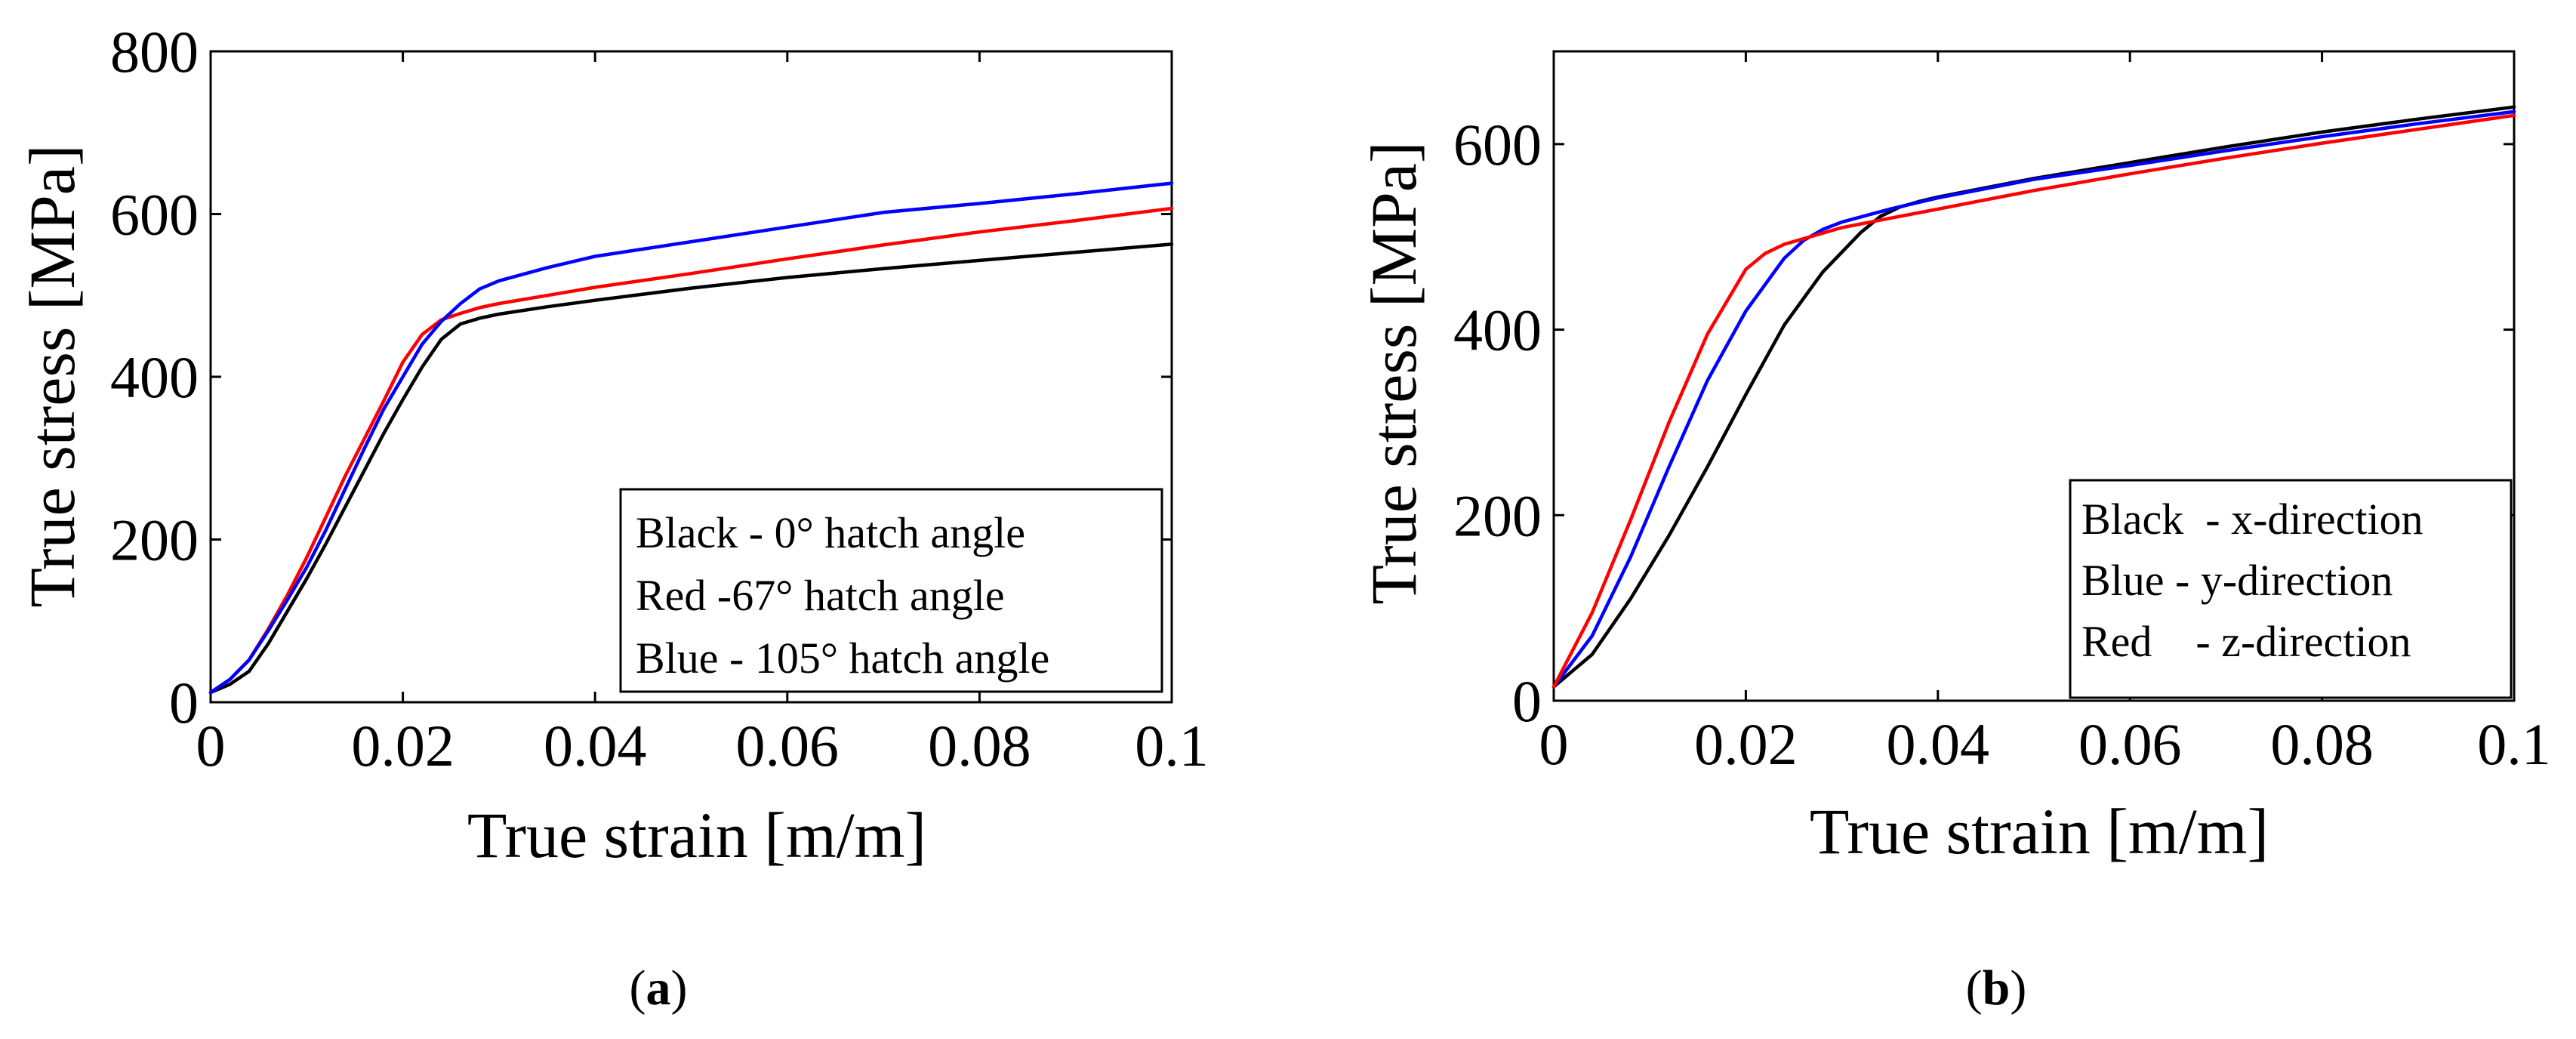 The width and height of the screenshot is (2576, 1039). I want to click on legend-entry: Blue - 105° hatch angle, so click(842, 658).